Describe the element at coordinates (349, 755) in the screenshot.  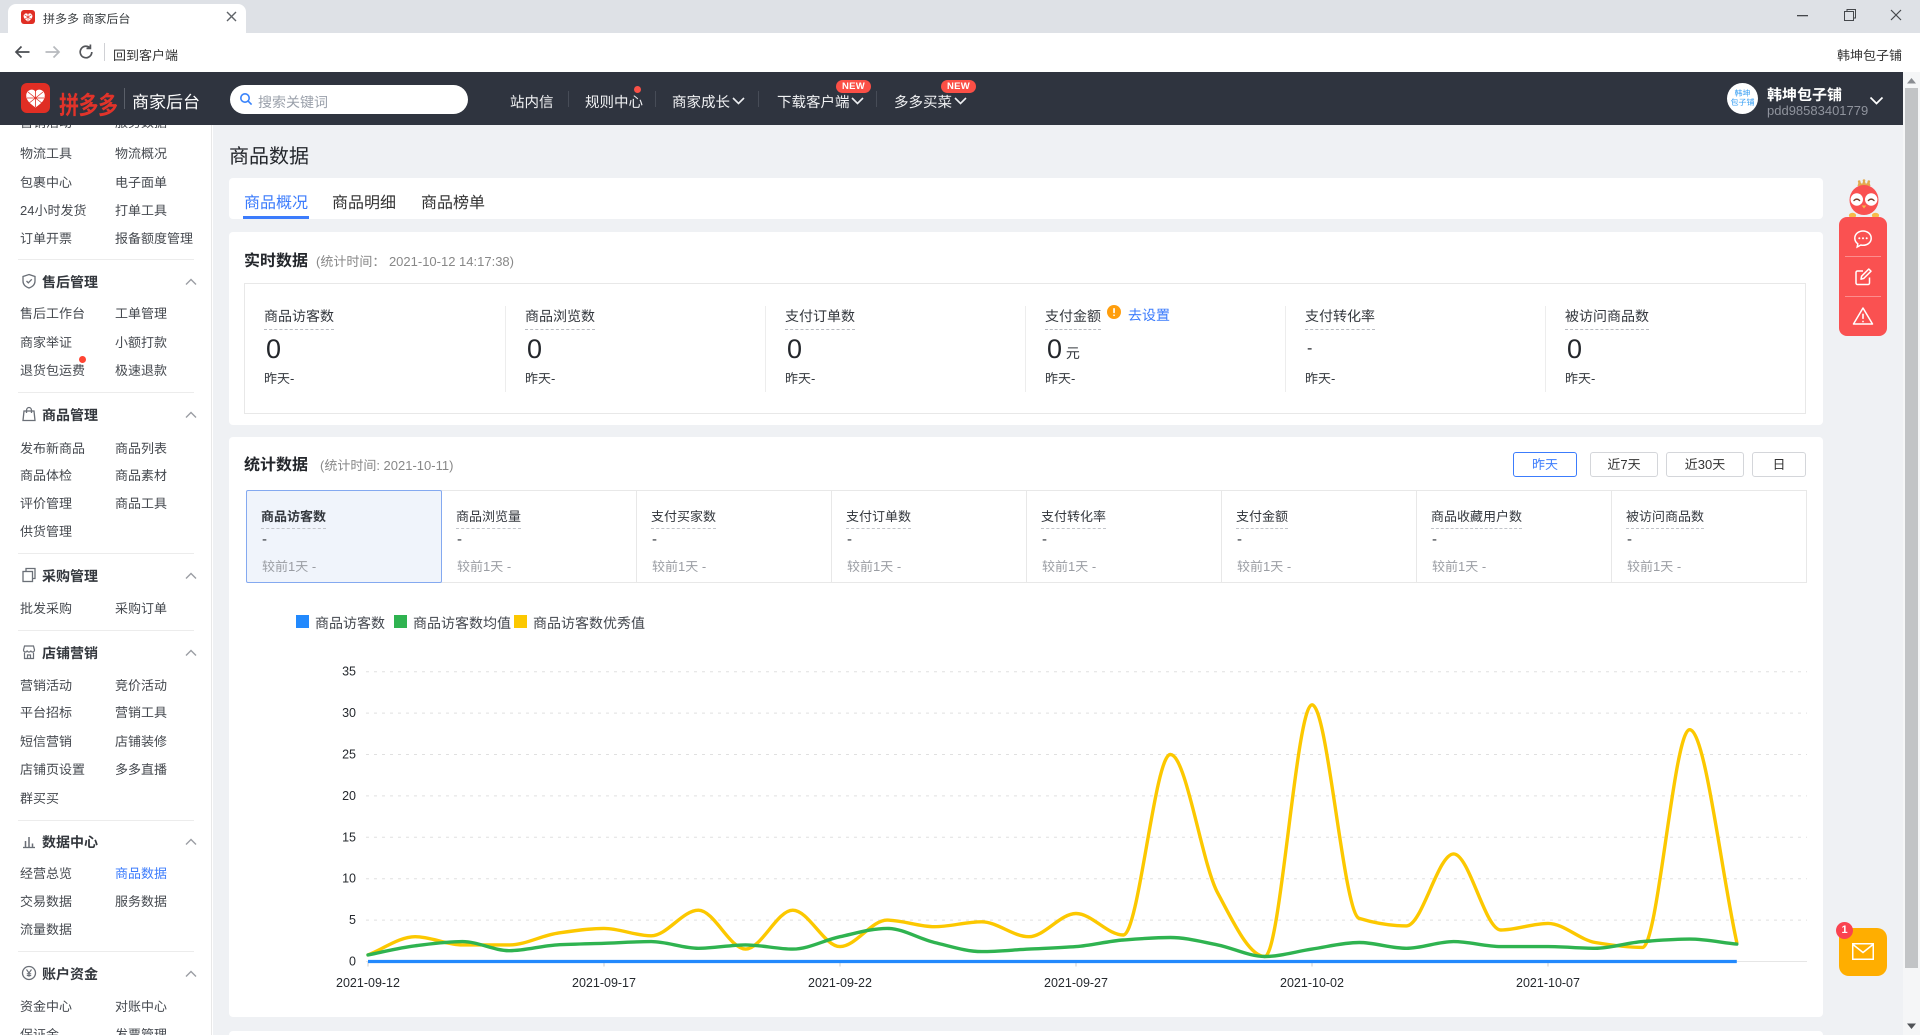
I see `svg-text: 25` at that location.